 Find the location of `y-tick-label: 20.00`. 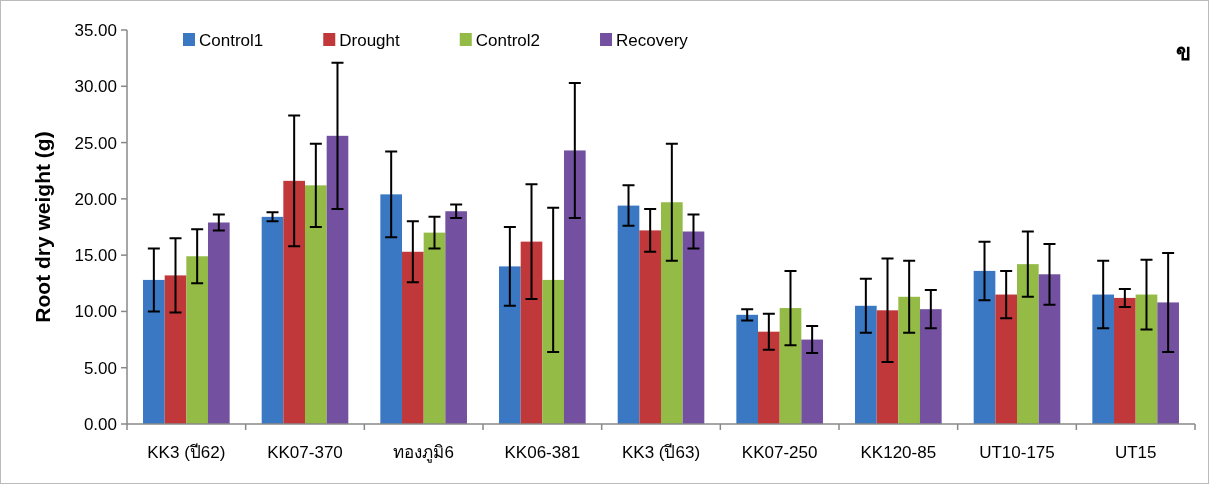

y-tick-label: 20.00 is located at coordinates (95, 199).